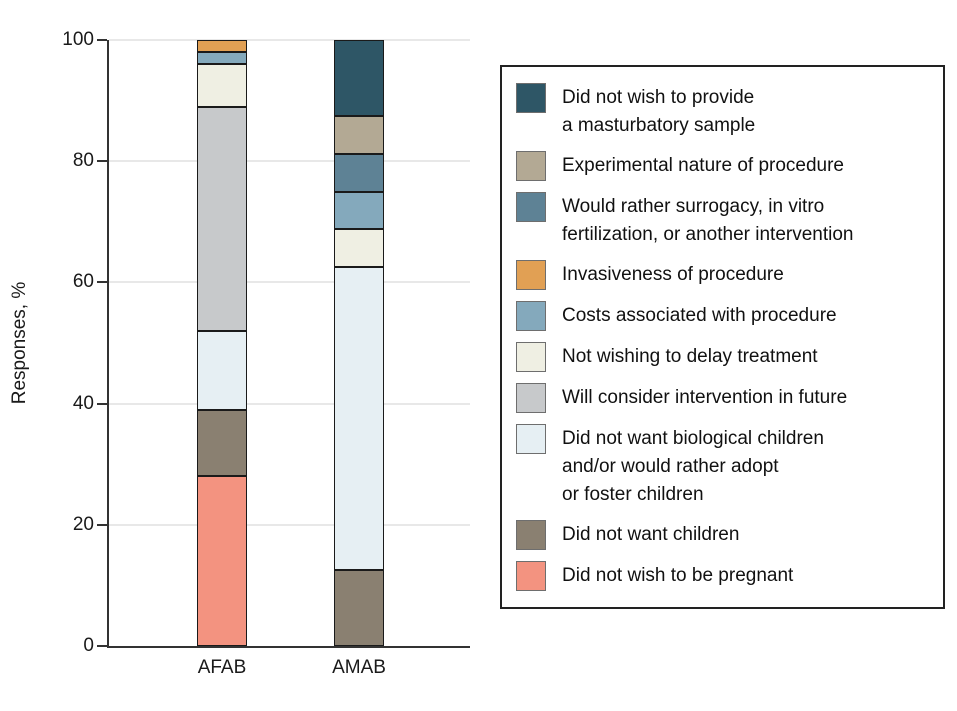 The image size is (957, 711). What do you see at coordinates (703, 165) in the screenshot?
I see `legend-item-label: Experimental nature of procedure` at bounding box center [703, 165].